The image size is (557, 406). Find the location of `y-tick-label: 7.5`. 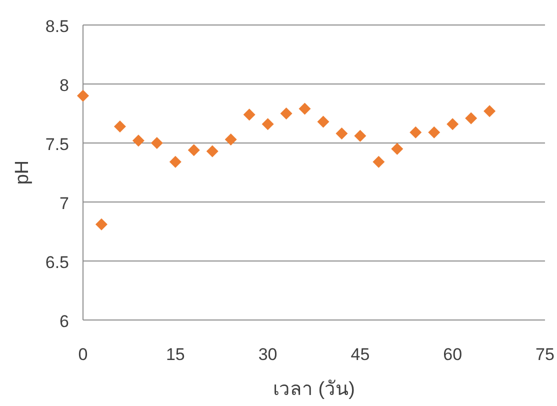

y-tick-label: 7.5 is located at coordinates (57, 144).